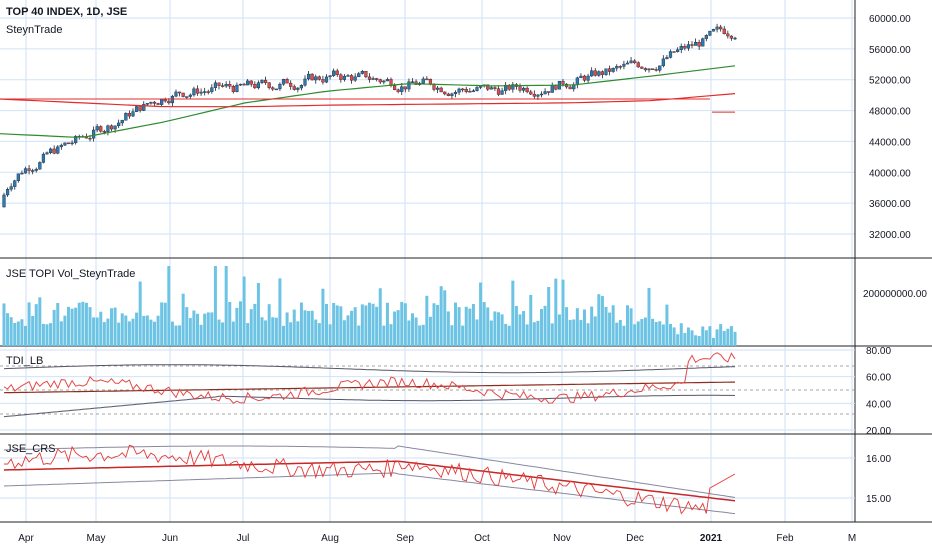  Describe the element at coordinates (895, 294) in the screenshot. I see `volume-axis-label: 200000000.00` at that location.